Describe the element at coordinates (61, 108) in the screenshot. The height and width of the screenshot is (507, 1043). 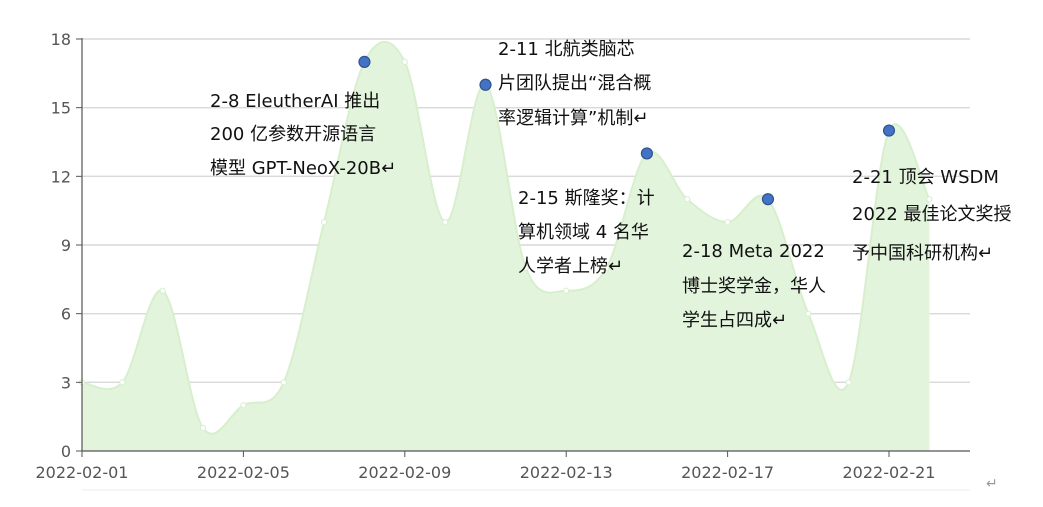
I see `y-tick-label-15: 15` at that location.